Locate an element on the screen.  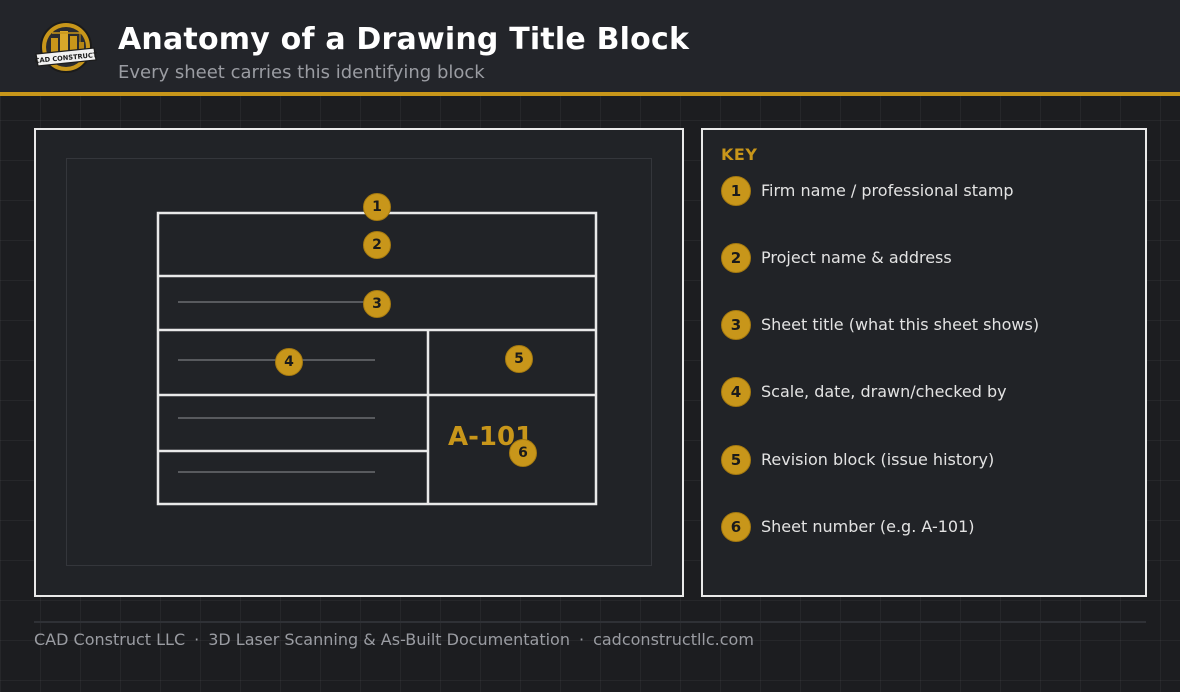
footer-company: CAD Construct LLC is located at coordinates (110, 639).